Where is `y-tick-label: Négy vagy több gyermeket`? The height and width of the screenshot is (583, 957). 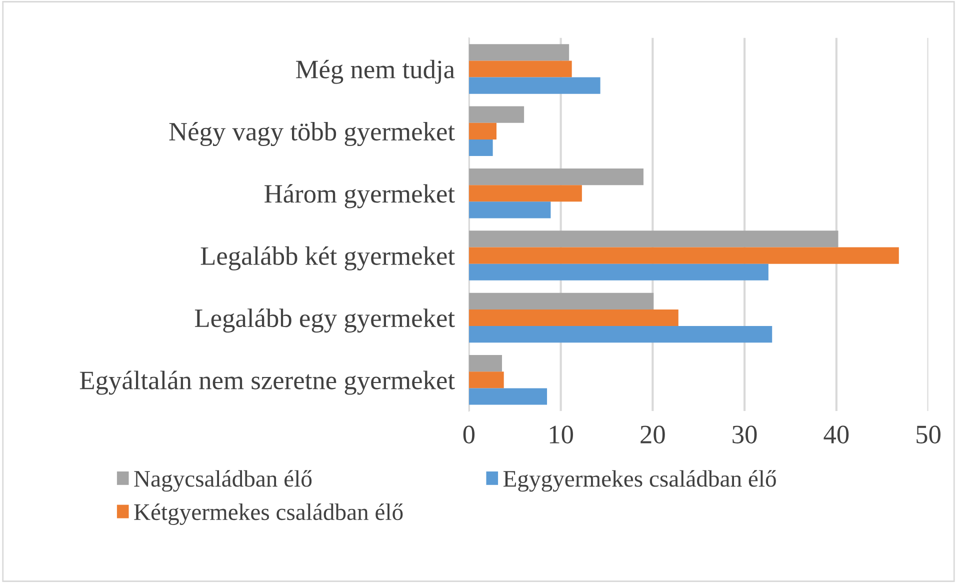
y-tick-label: Négy vagy több gyermeket is located at coordinates (312, 134).